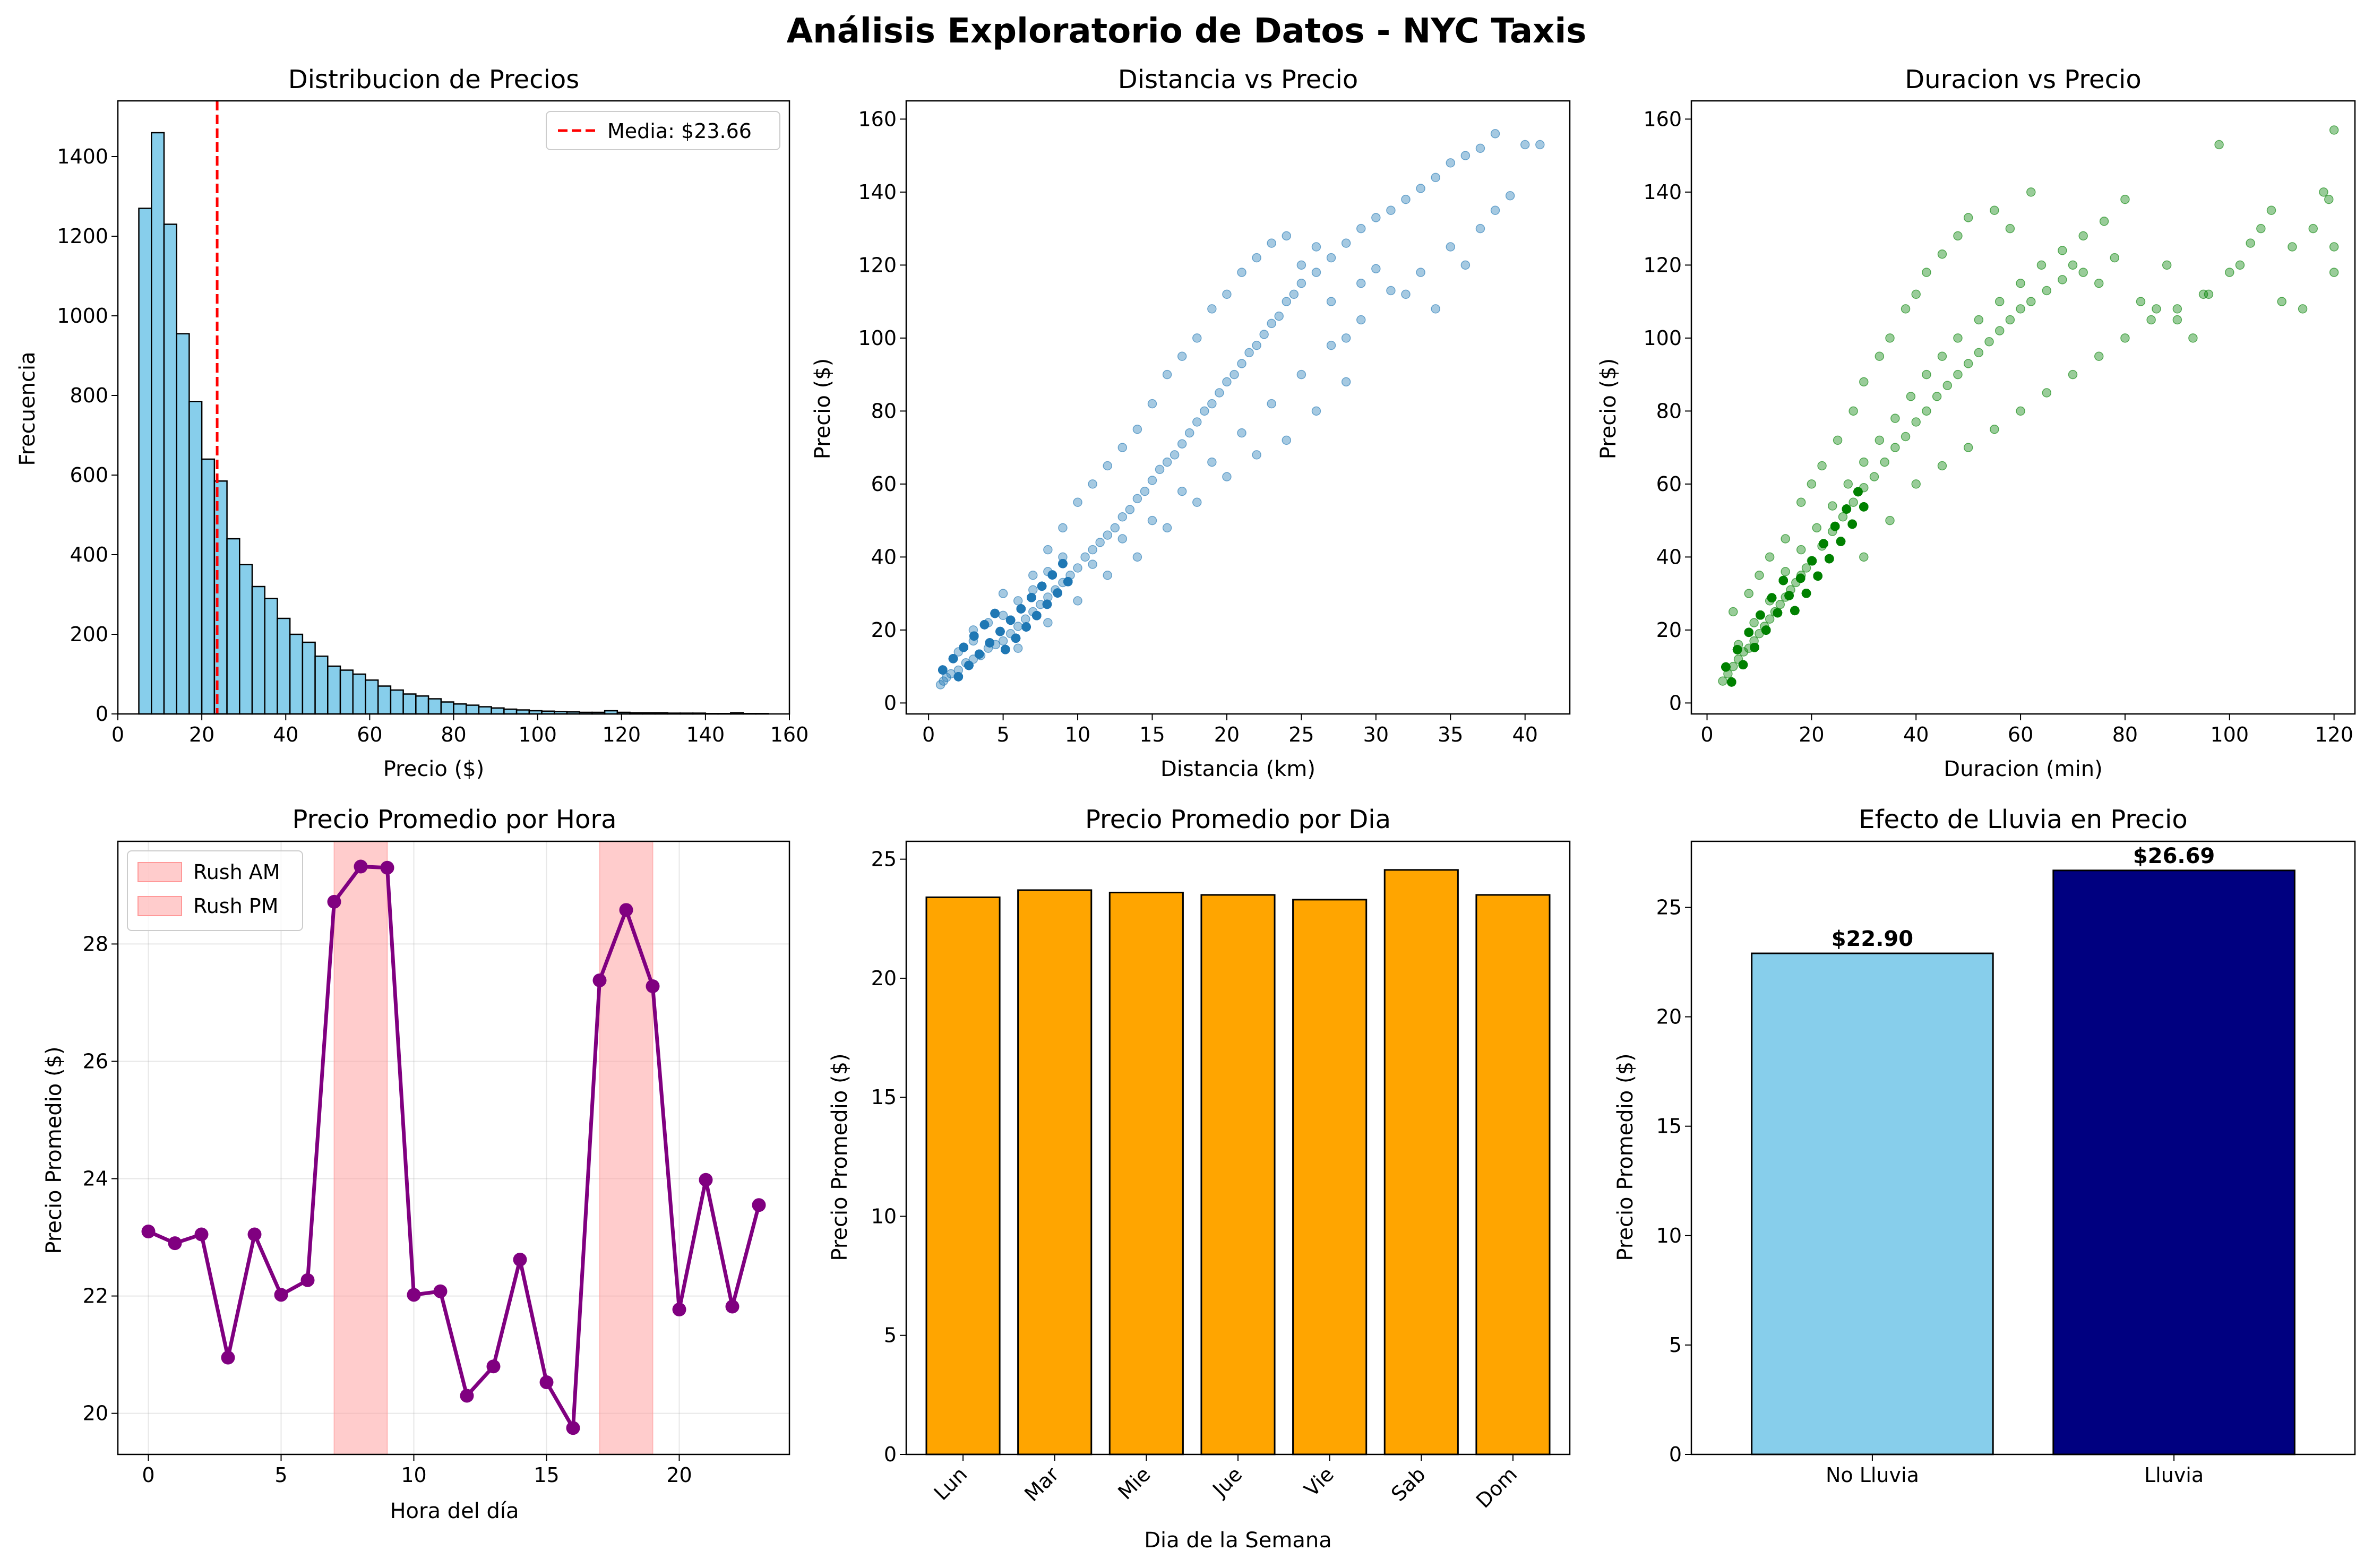 The height and width of the screenshot is (1568, 2373). What do you see at coordinates (1872, 1475) in the screenshot?
I see `rain-tick-label: No Lluvia` at bounding box center [1872, 1475].